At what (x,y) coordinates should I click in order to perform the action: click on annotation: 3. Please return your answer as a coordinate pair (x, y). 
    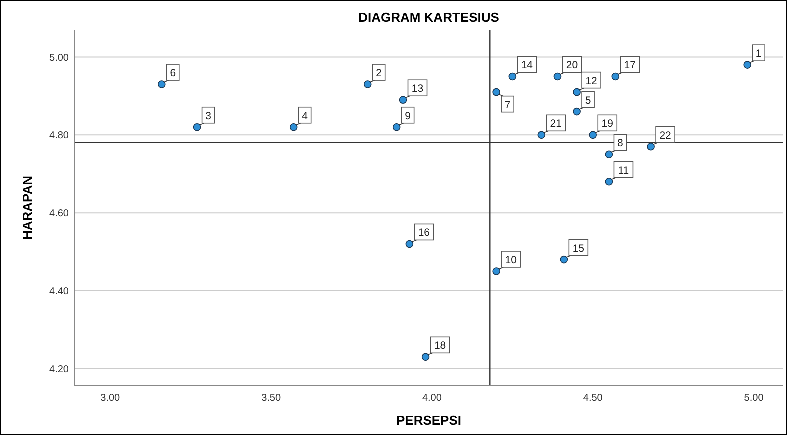
    Looking at the image, I should click on (209, 116).